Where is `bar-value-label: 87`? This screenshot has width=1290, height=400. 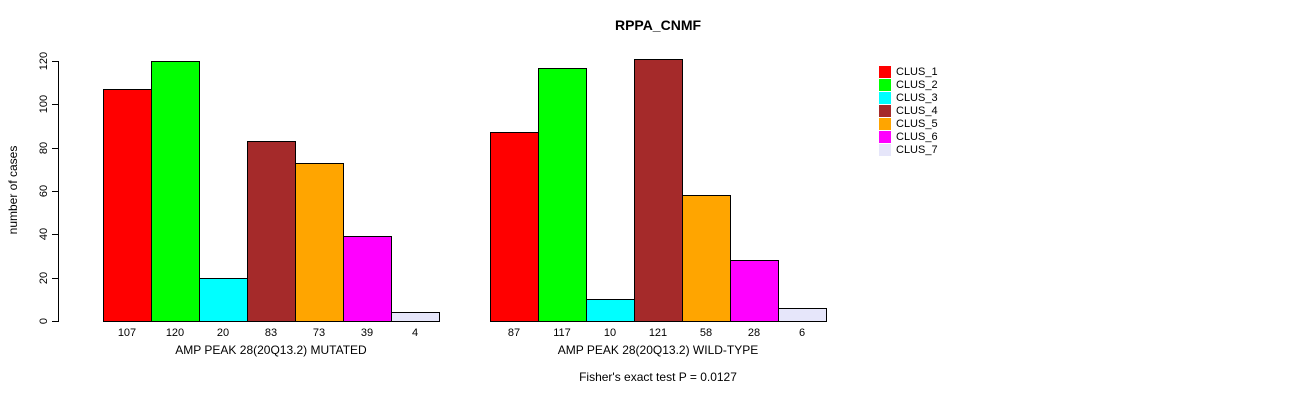 bar-value-label: 87 is located at coordinates (514, 333).